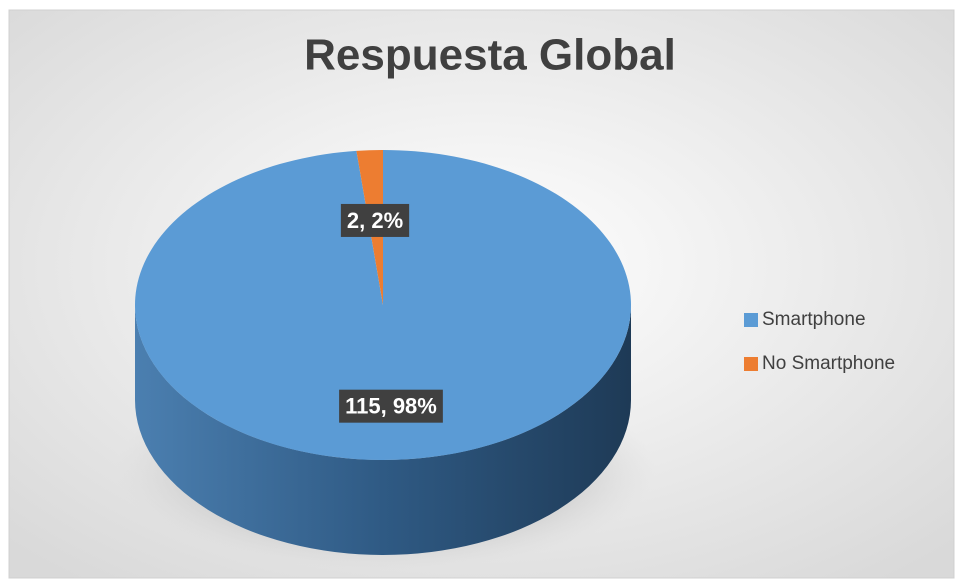 This screenshot has width=961, height=586. Describe the element at coordinates (814, 319) in the screenshot. I see `legend-label: Smartphone` at that location.